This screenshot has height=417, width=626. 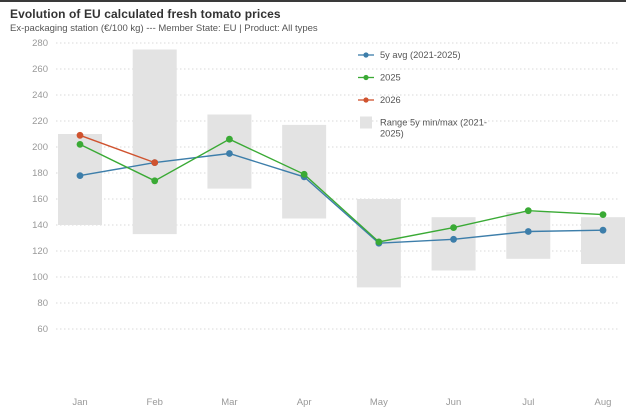 I want to click on legend-item-range: Range 5y min/max (2021-2025), so click(x=423, y=127).